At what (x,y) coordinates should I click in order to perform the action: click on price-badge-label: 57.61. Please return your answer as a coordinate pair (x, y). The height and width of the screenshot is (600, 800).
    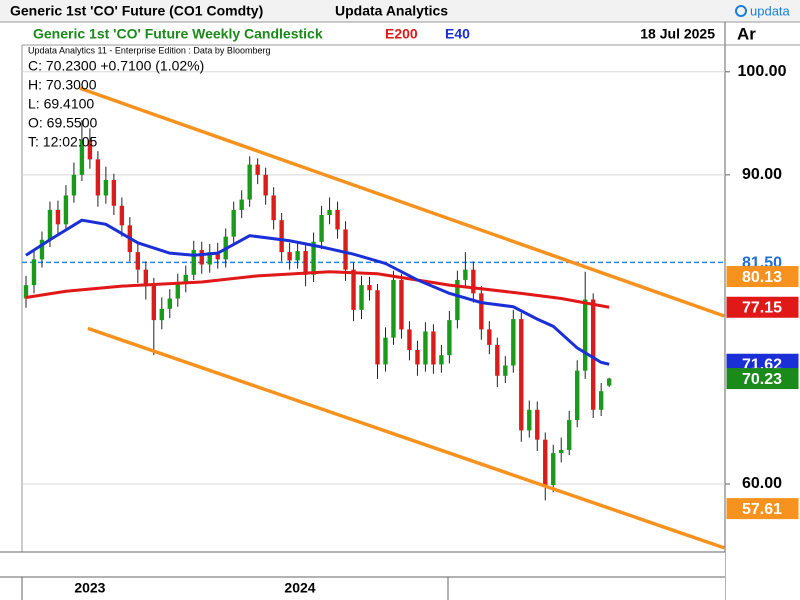
    Looking at the image, I should click on (762, 509).